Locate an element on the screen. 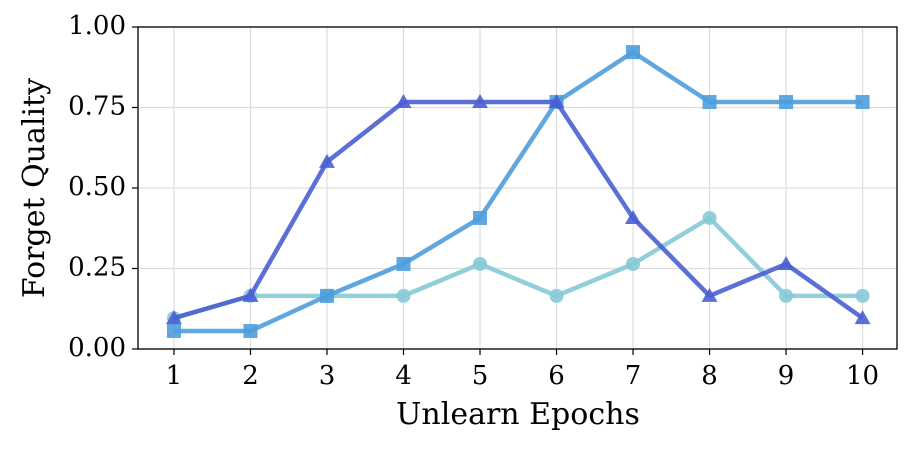 The height and width of the screenshot is (451, 913). x-tick-label: 6 is located at coordinates (556, 376).